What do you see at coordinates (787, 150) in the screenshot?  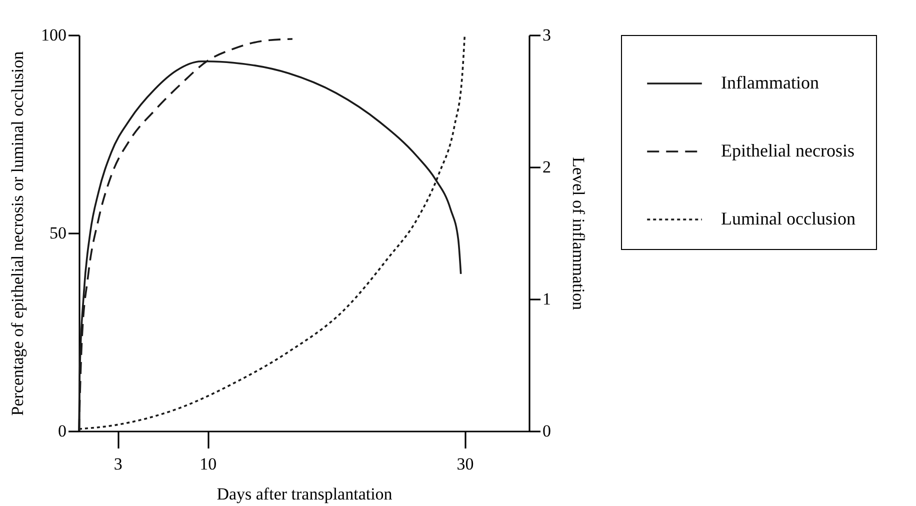 I see `legend-label: Epithelial necrosis` at bounding box center [787, 150].